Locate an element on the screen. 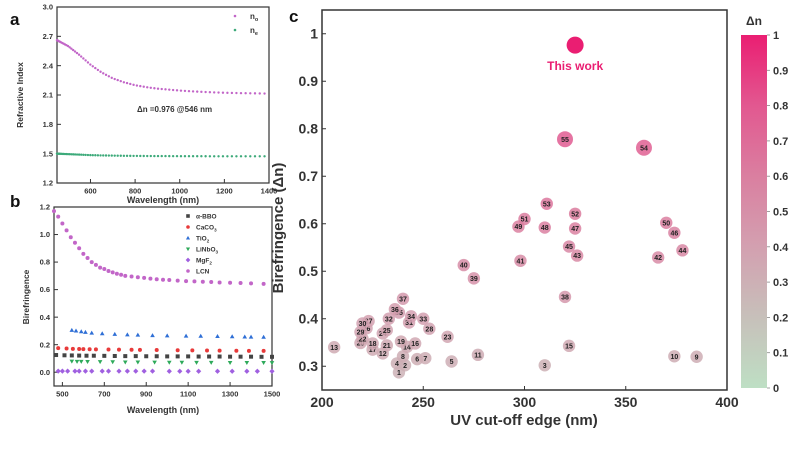 The image size is (799, 450). legend-label-lcn: LCN is located at coordinates (203, 272).